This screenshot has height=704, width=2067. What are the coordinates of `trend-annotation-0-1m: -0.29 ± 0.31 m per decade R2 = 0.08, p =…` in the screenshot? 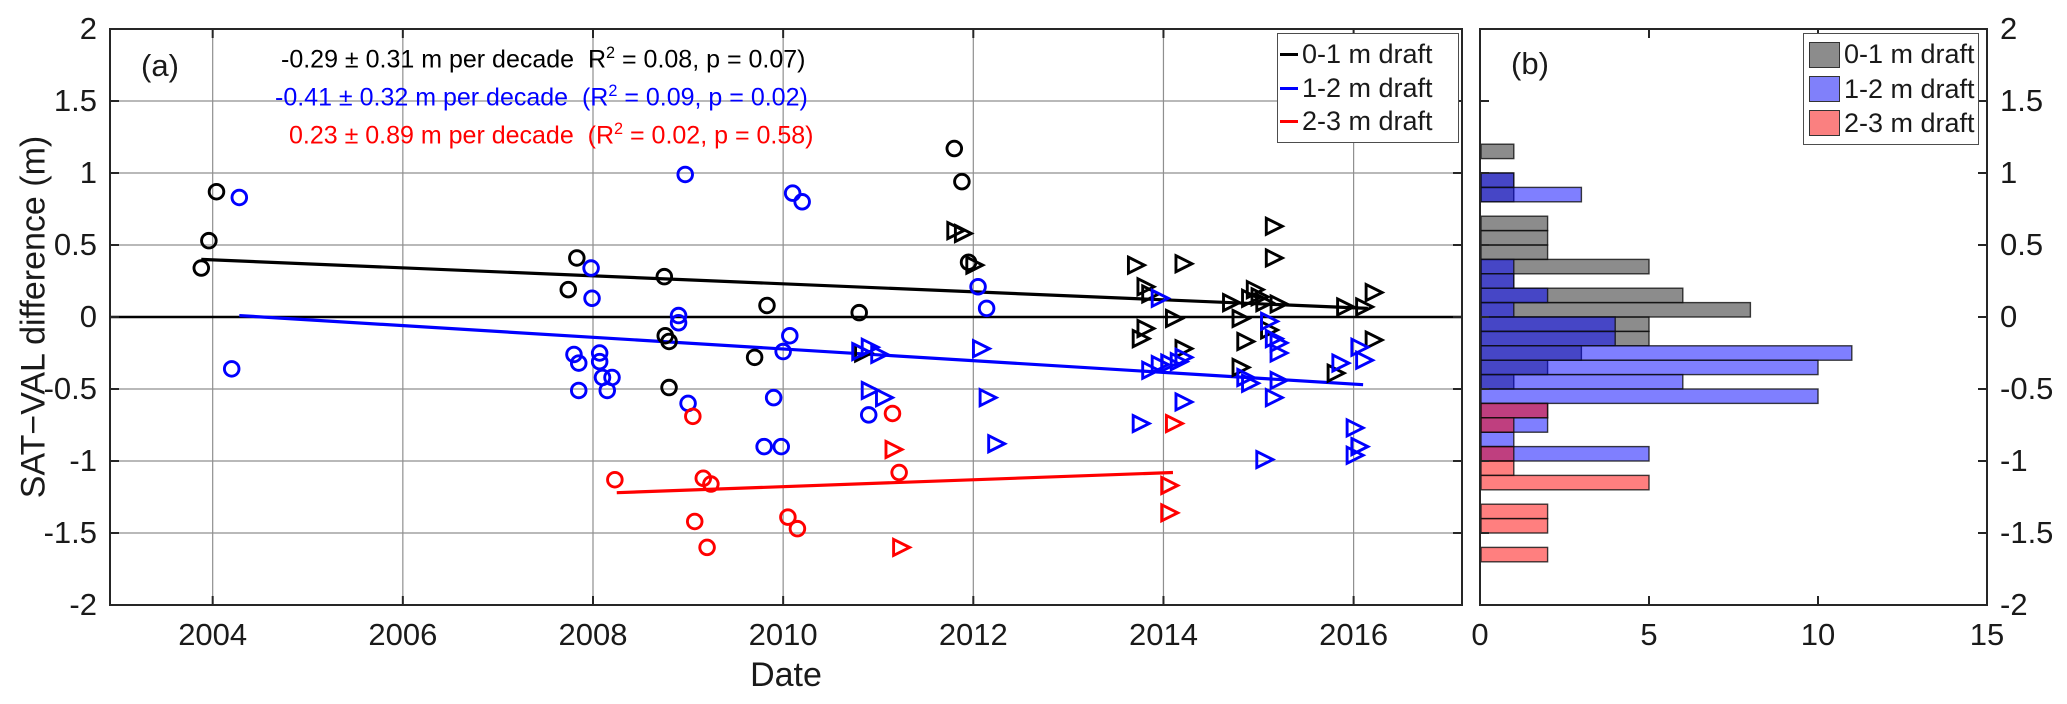 It's located at (543, 59).